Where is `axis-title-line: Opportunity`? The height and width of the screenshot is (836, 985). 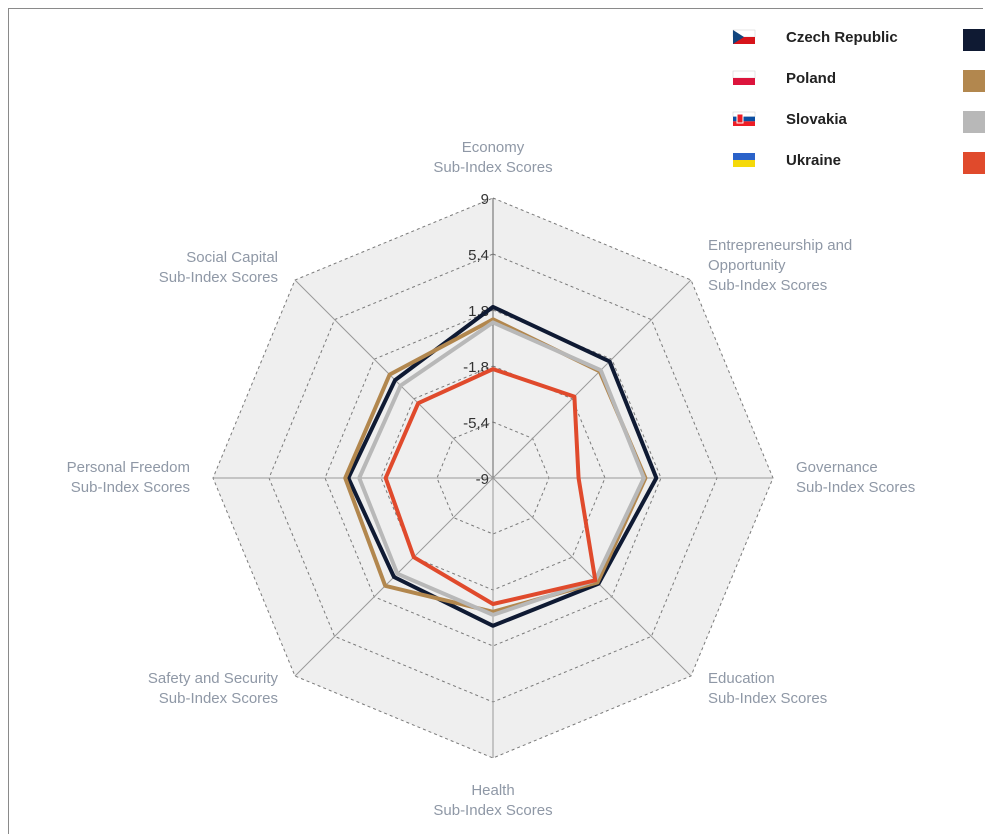
axis-title-line: Opportunity is located at coordinates (747, 265).